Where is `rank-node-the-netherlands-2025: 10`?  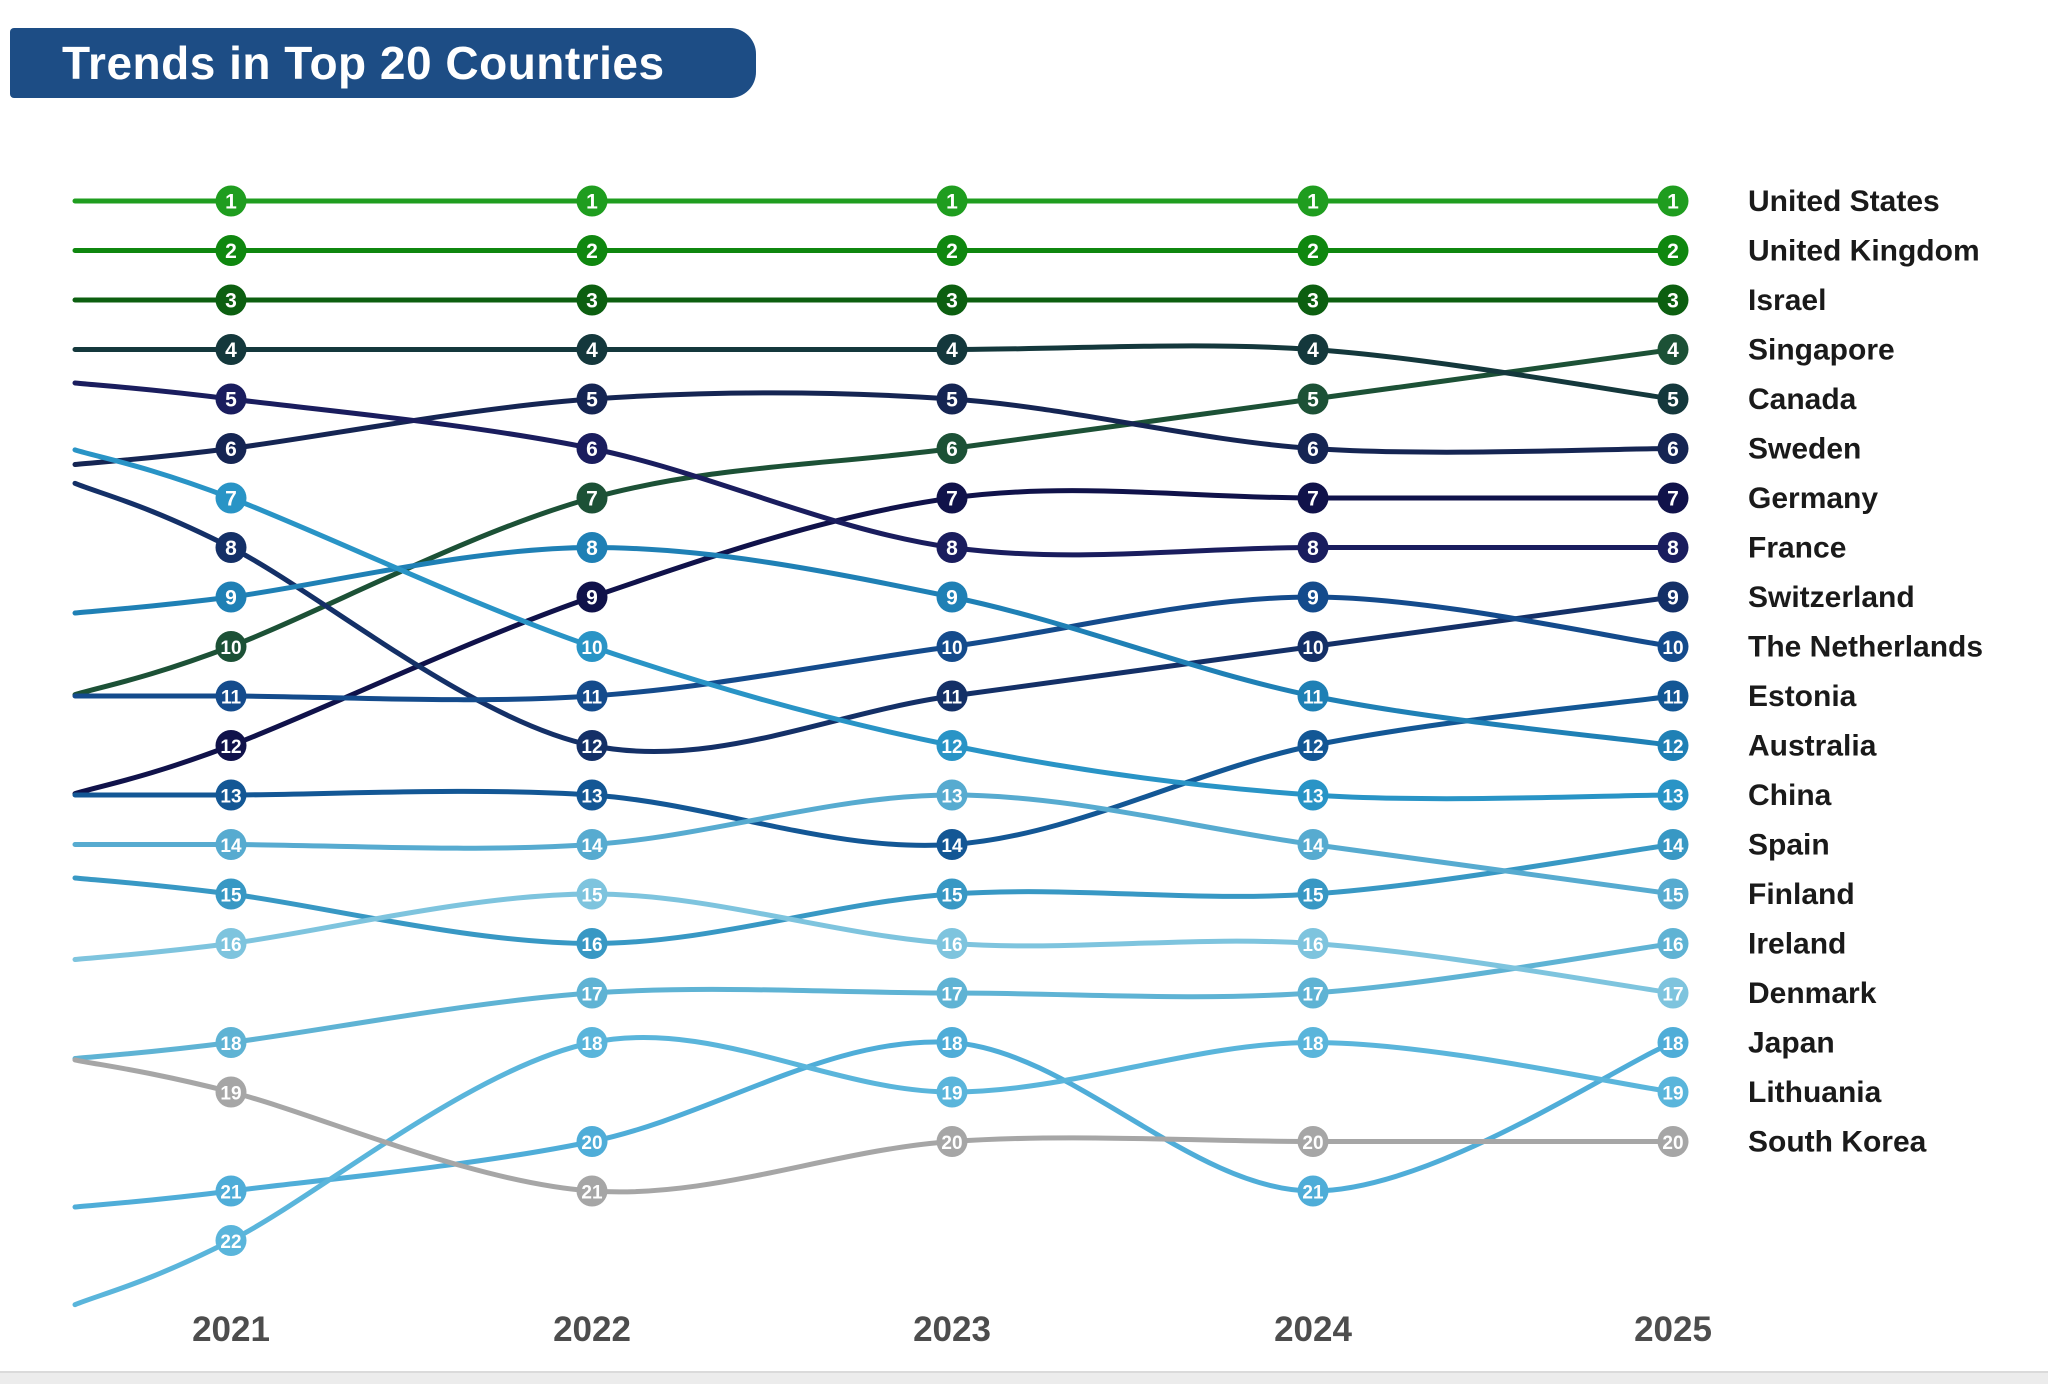
rank-node-the-netherlands-2025: 10 is located at coordinates (1673, 646).